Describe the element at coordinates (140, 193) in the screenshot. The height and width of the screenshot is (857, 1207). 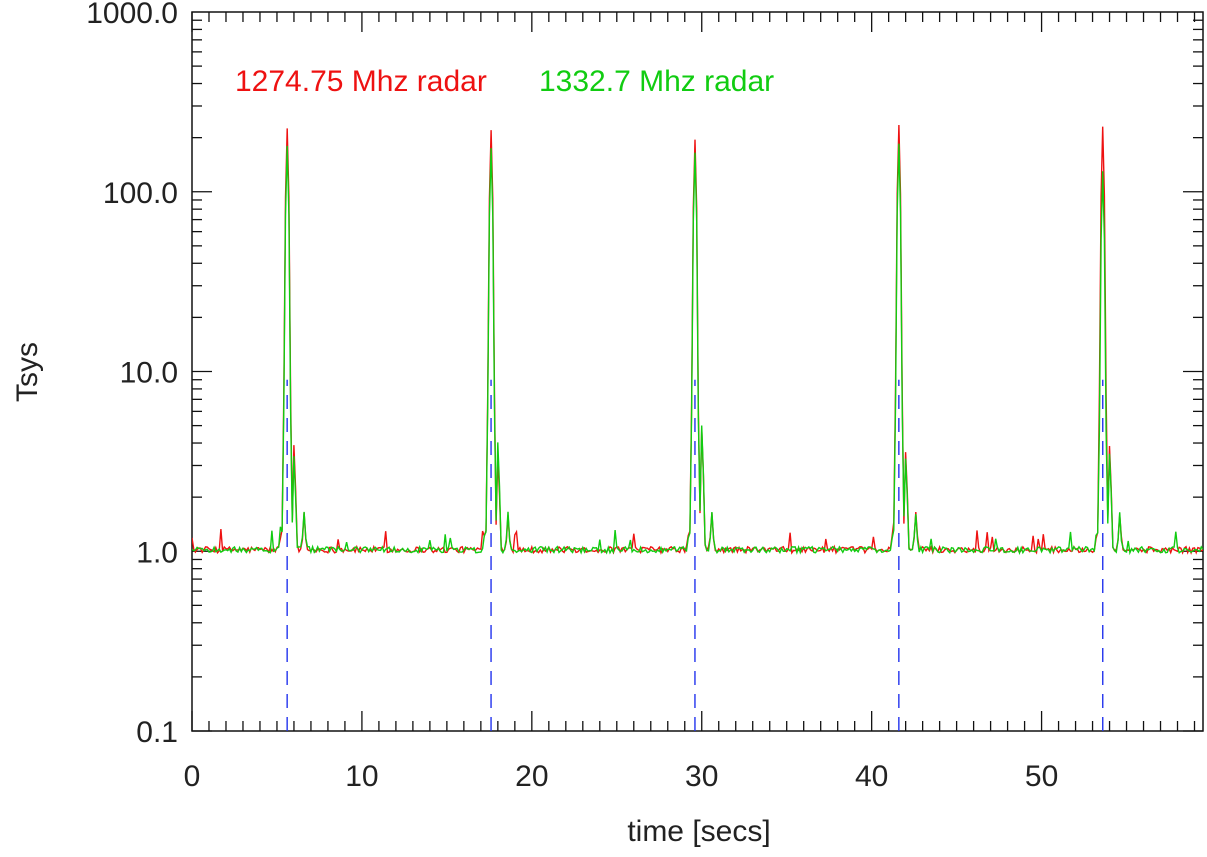
I see `y-tick-label: 100.0` at that location.